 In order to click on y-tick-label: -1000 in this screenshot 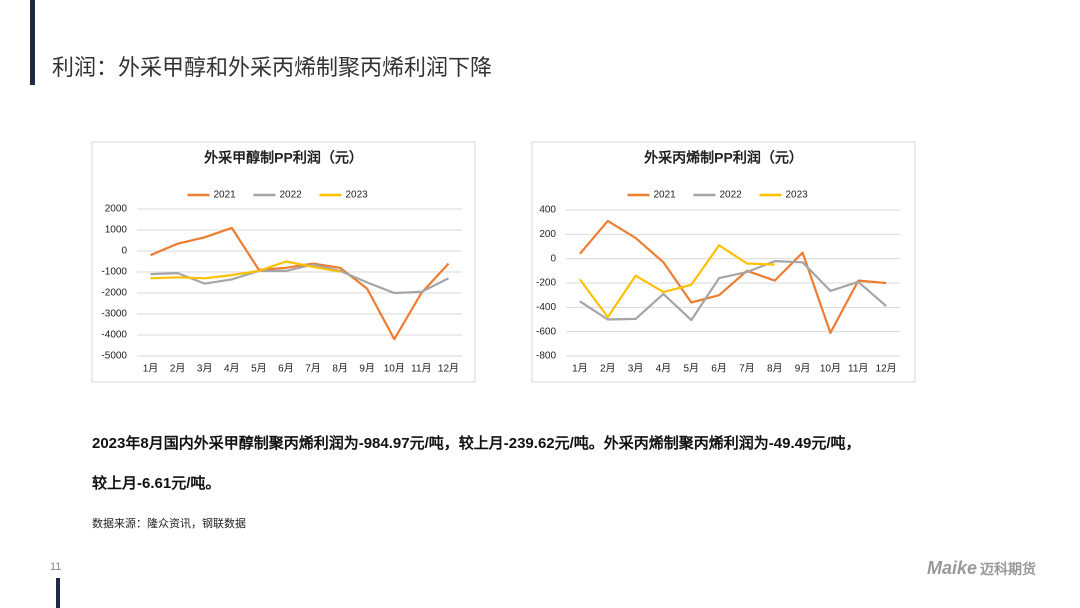, I will do `click(114, 272)`.